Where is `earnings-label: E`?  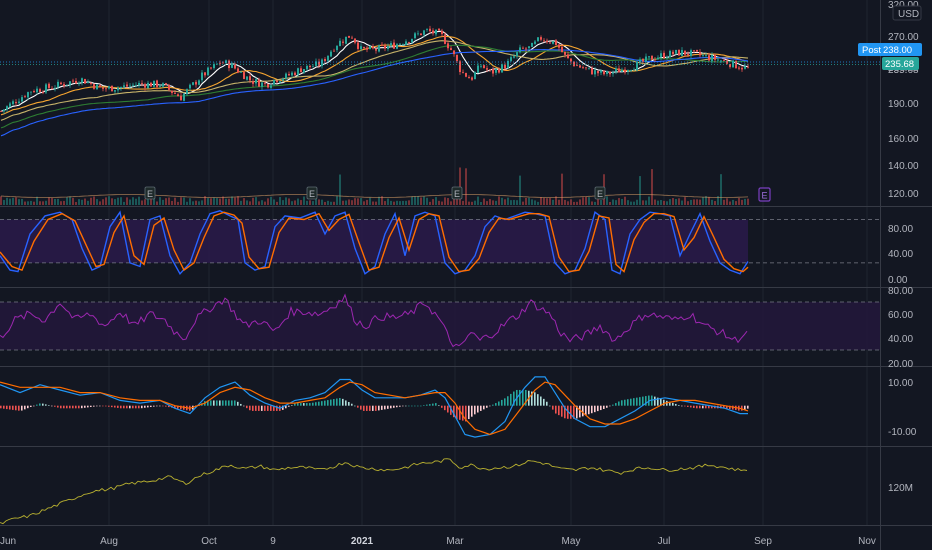
earnings-label: E is located at coordinates (457, 194).